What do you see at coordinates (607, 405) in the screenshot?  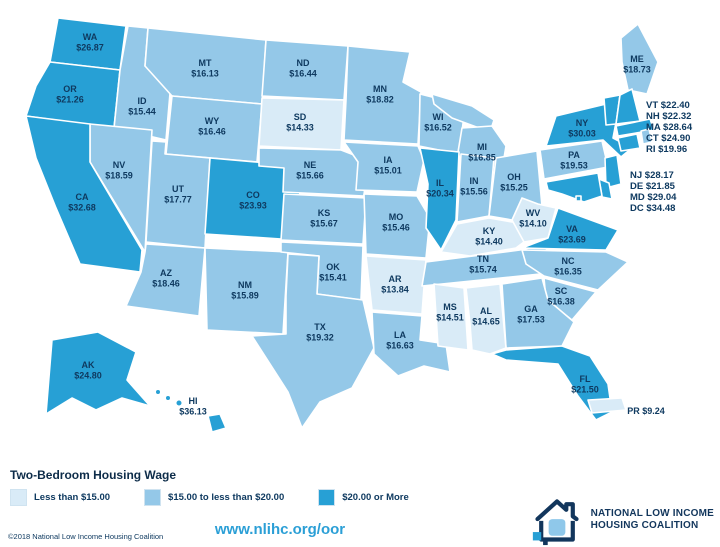 I see `state-pr-shape` at bounding box center [607, 405].